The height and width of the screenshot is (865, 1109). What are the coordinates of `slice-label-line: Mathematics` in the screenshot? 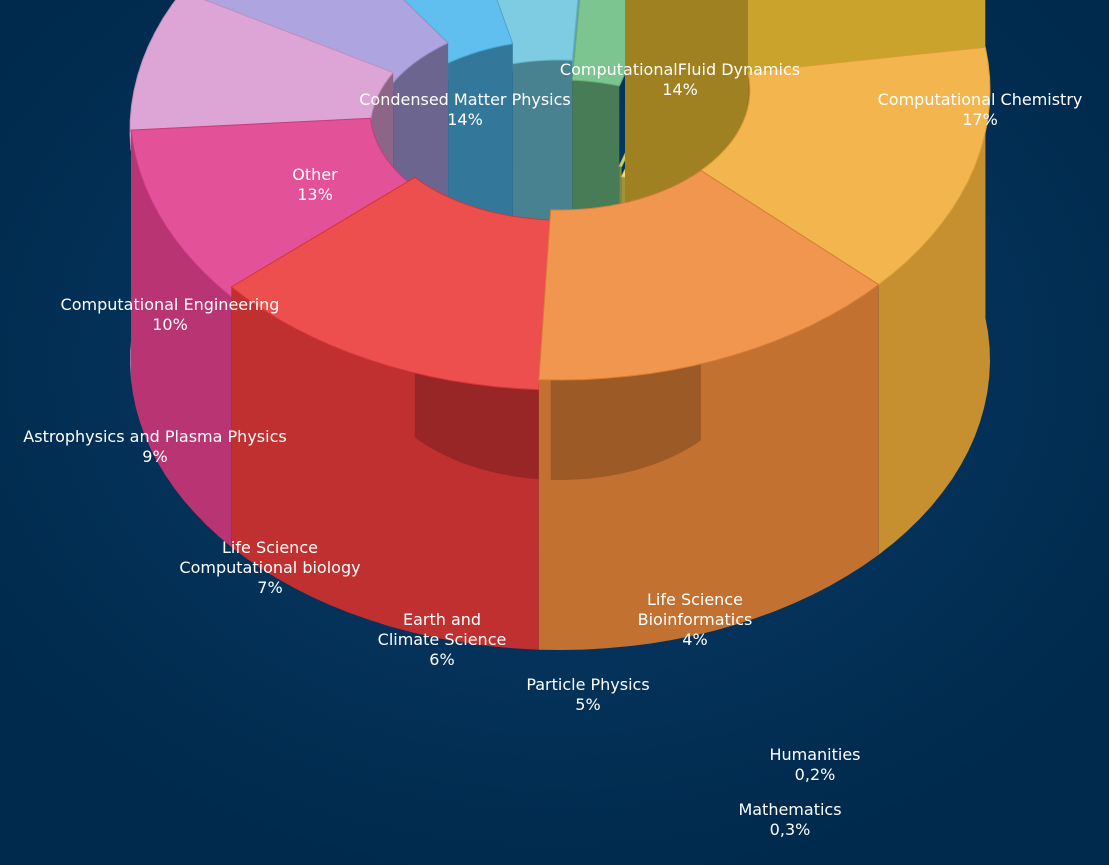 It's located at (789, 809).